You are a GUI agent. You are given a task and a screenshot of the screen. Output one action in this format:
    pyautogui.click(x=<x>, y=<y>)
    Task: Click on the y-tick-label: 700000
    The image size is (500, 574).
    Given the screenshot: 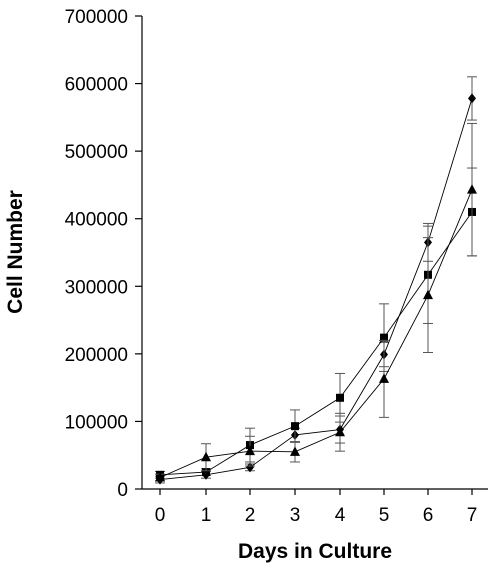 What is the action you would take?
    pyautogui.click(x=96, y=17)
    